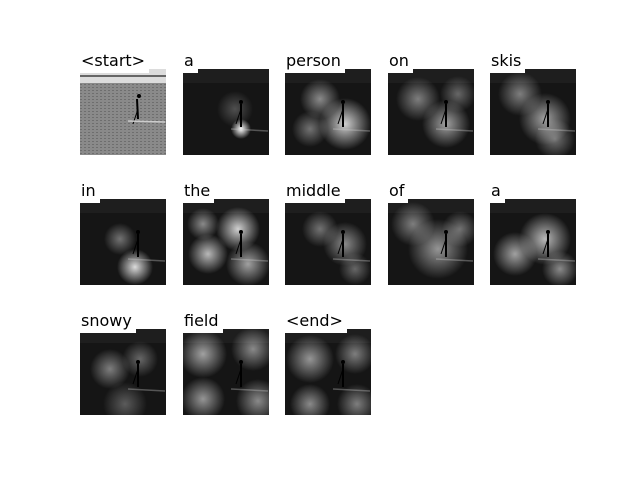  I want to click on token-label: the, so click(199, 192).